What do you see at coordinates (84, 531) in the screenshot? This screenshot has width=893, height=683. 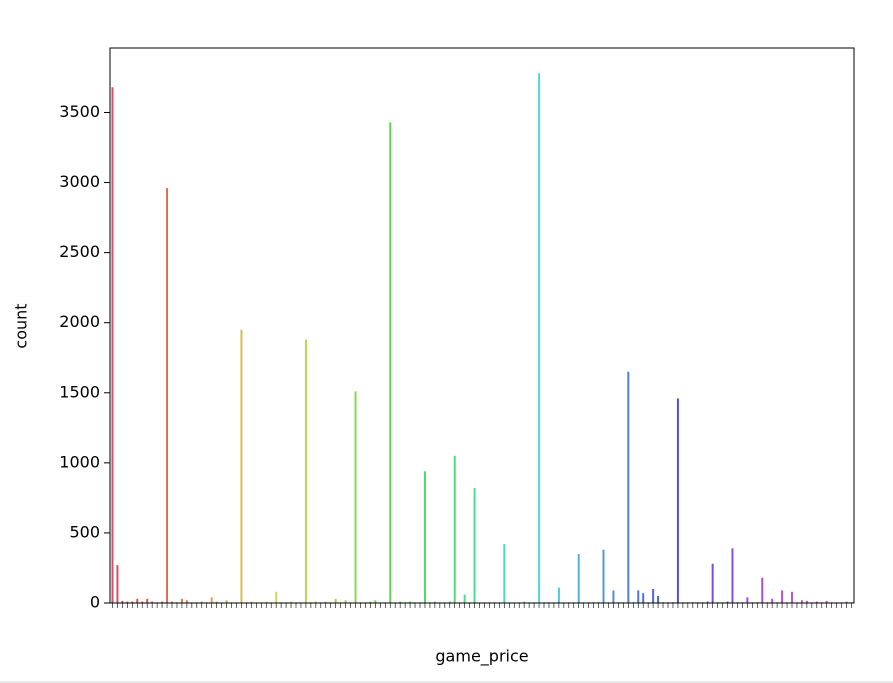 I see `y-tick-label: 500` at bounding box center [84, 531].